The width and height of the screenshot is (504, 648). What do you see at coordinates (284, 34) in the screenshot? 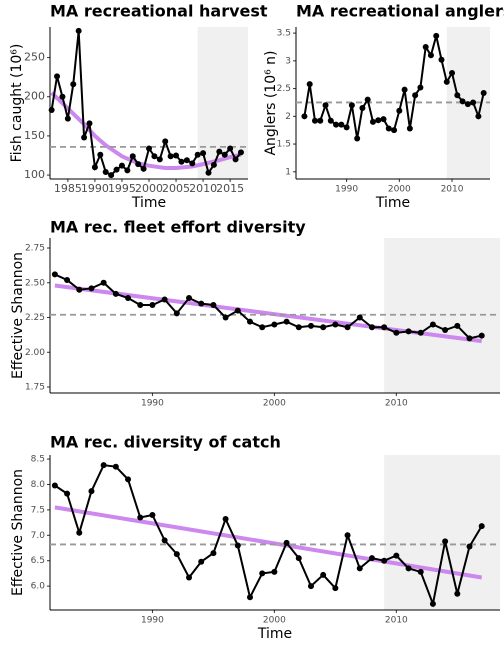
I see `y-tick-label: 3.5` at bounding box center [284, 34].